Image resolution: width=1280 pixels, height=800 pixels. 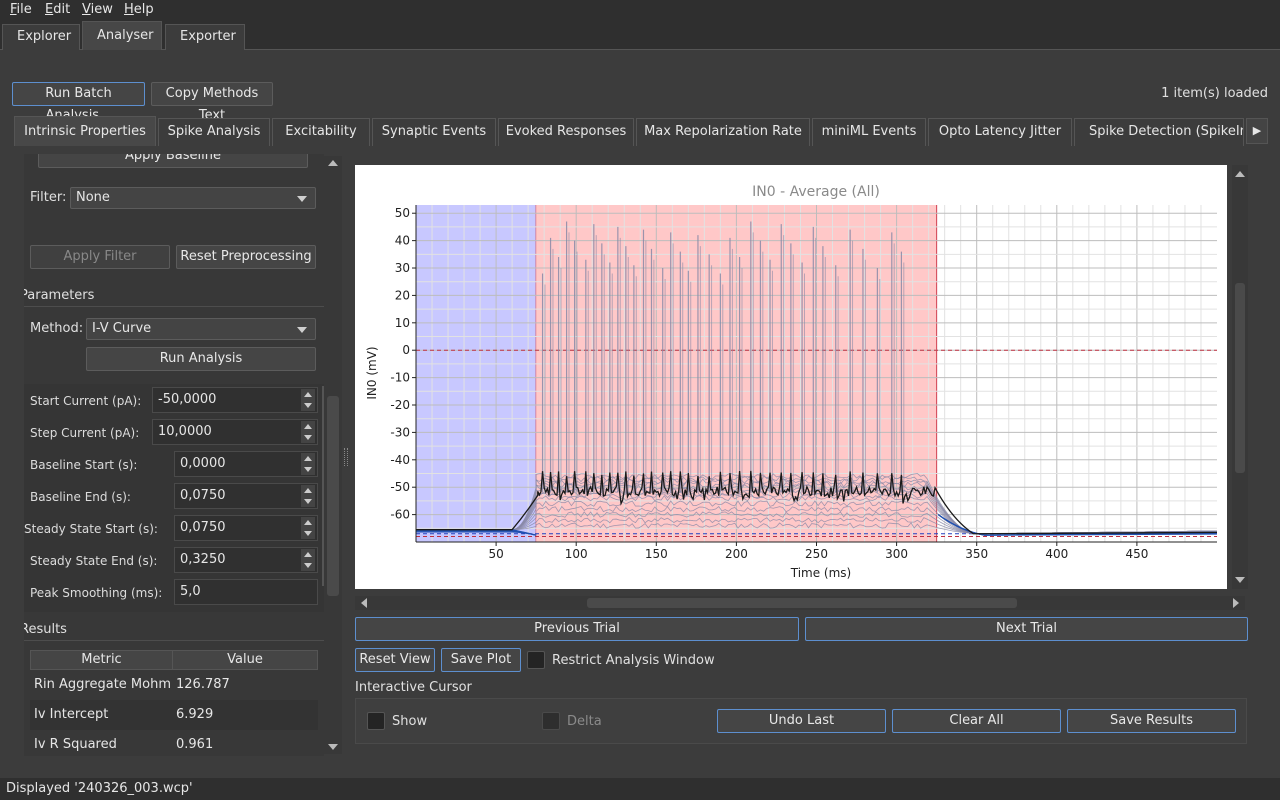 I want to click on y-tick-label: 0, so click(x=406, y=350).